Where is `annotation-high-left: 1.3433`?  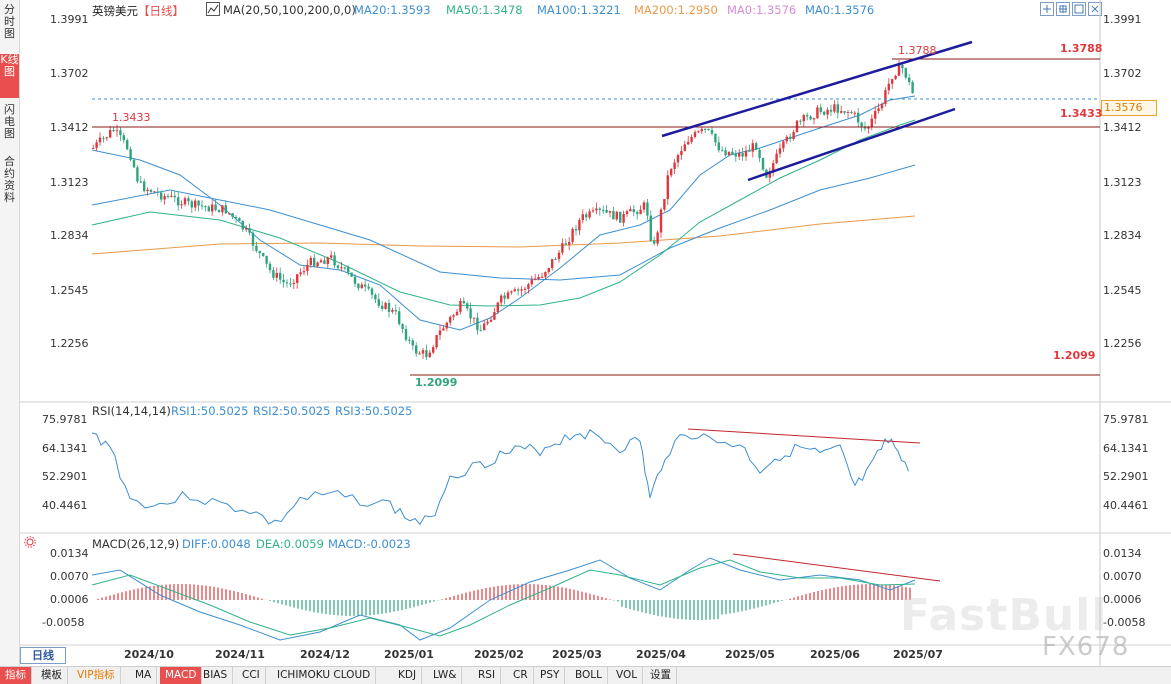
annotation-high-left: 1.3433 is located at coordinates (131, 117).